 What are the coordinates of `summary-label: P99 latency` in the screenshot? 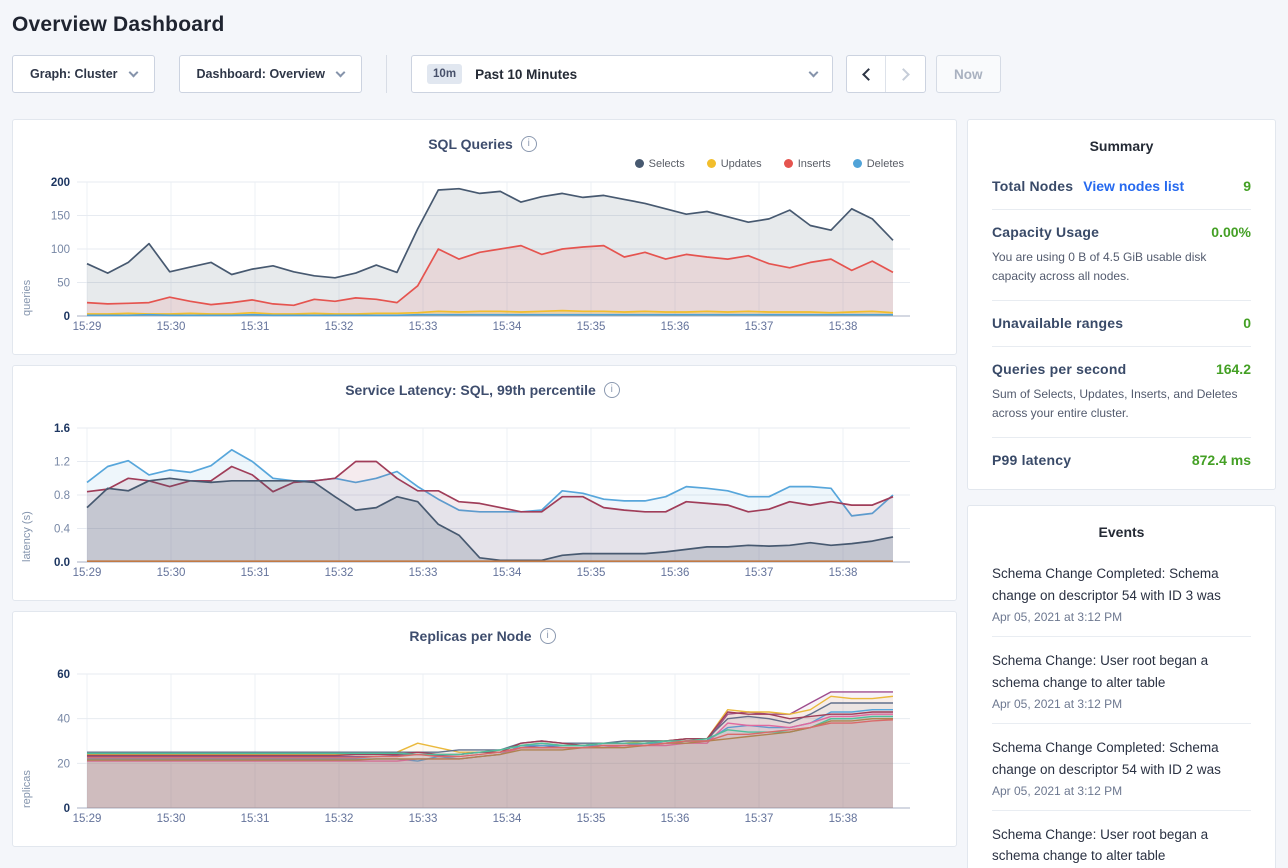 It's located at (1032, 460).